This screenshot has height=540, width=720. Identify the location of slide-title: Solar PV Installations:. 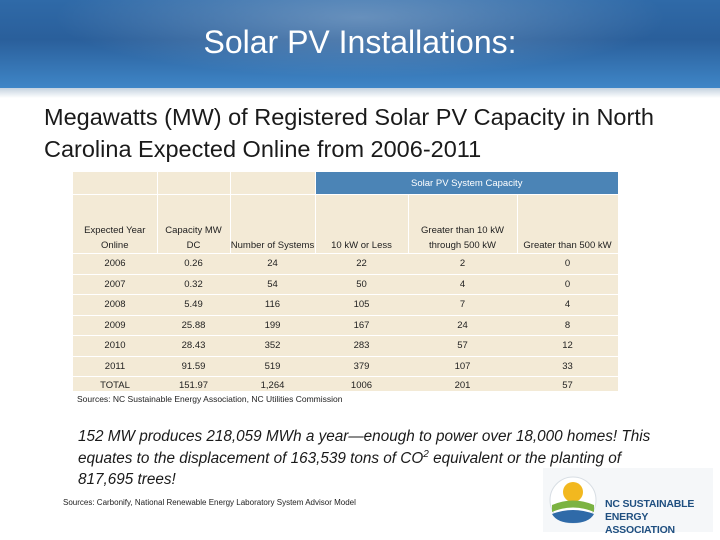
(360, 42).